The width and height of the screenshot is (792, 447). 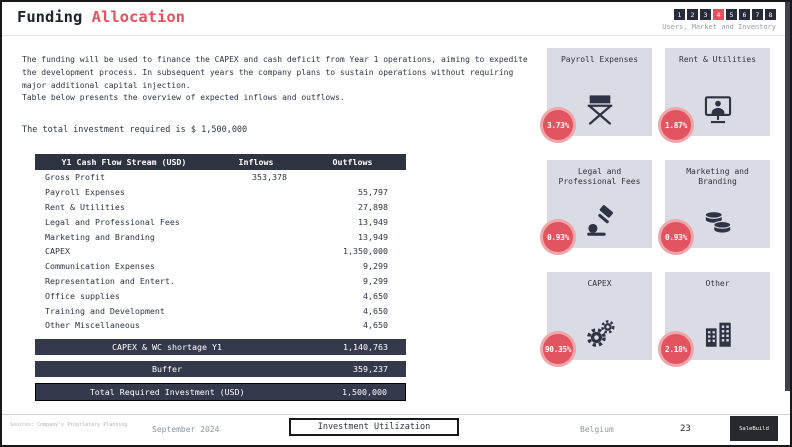 I want to click on section-label: Users, Market and Inventory, so click(x=719, y=27).